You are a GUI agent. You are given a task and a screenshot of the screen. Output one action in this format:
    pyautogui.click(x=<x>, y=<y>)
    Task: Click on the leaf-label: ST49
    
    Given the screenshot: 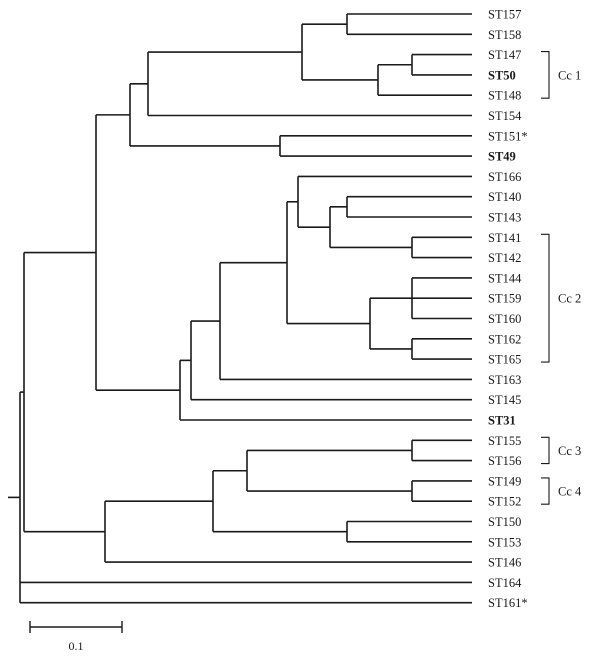 What is the action you would take?
    pyautogui.click(x=502, y=157)
    